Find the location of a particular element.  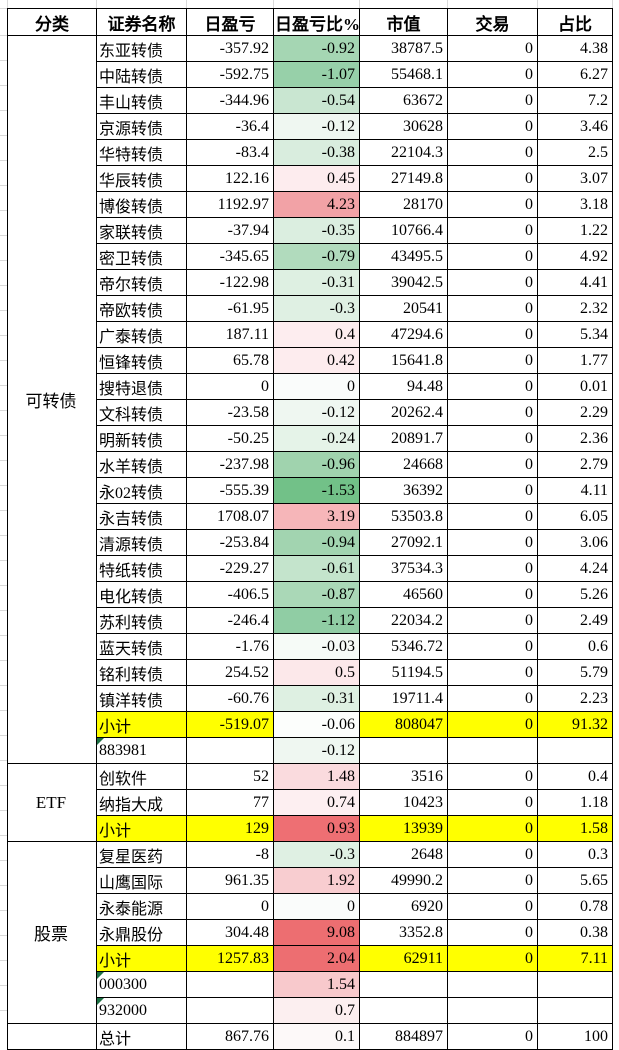

cell-daily-pnl: -60.76 is located at coordinates (230, 698).